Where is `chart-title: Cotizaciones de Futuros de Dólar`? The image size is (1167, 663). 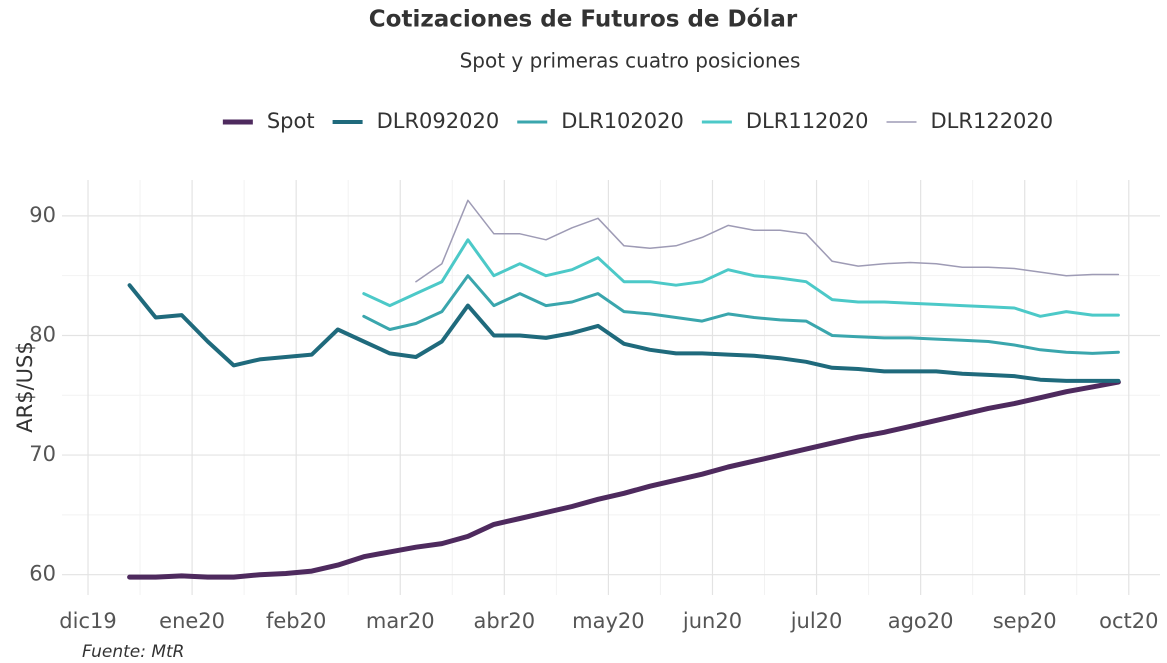 chart-title: Cotizaciones de Futuros de Dólar is located at coordinates (583, 20).